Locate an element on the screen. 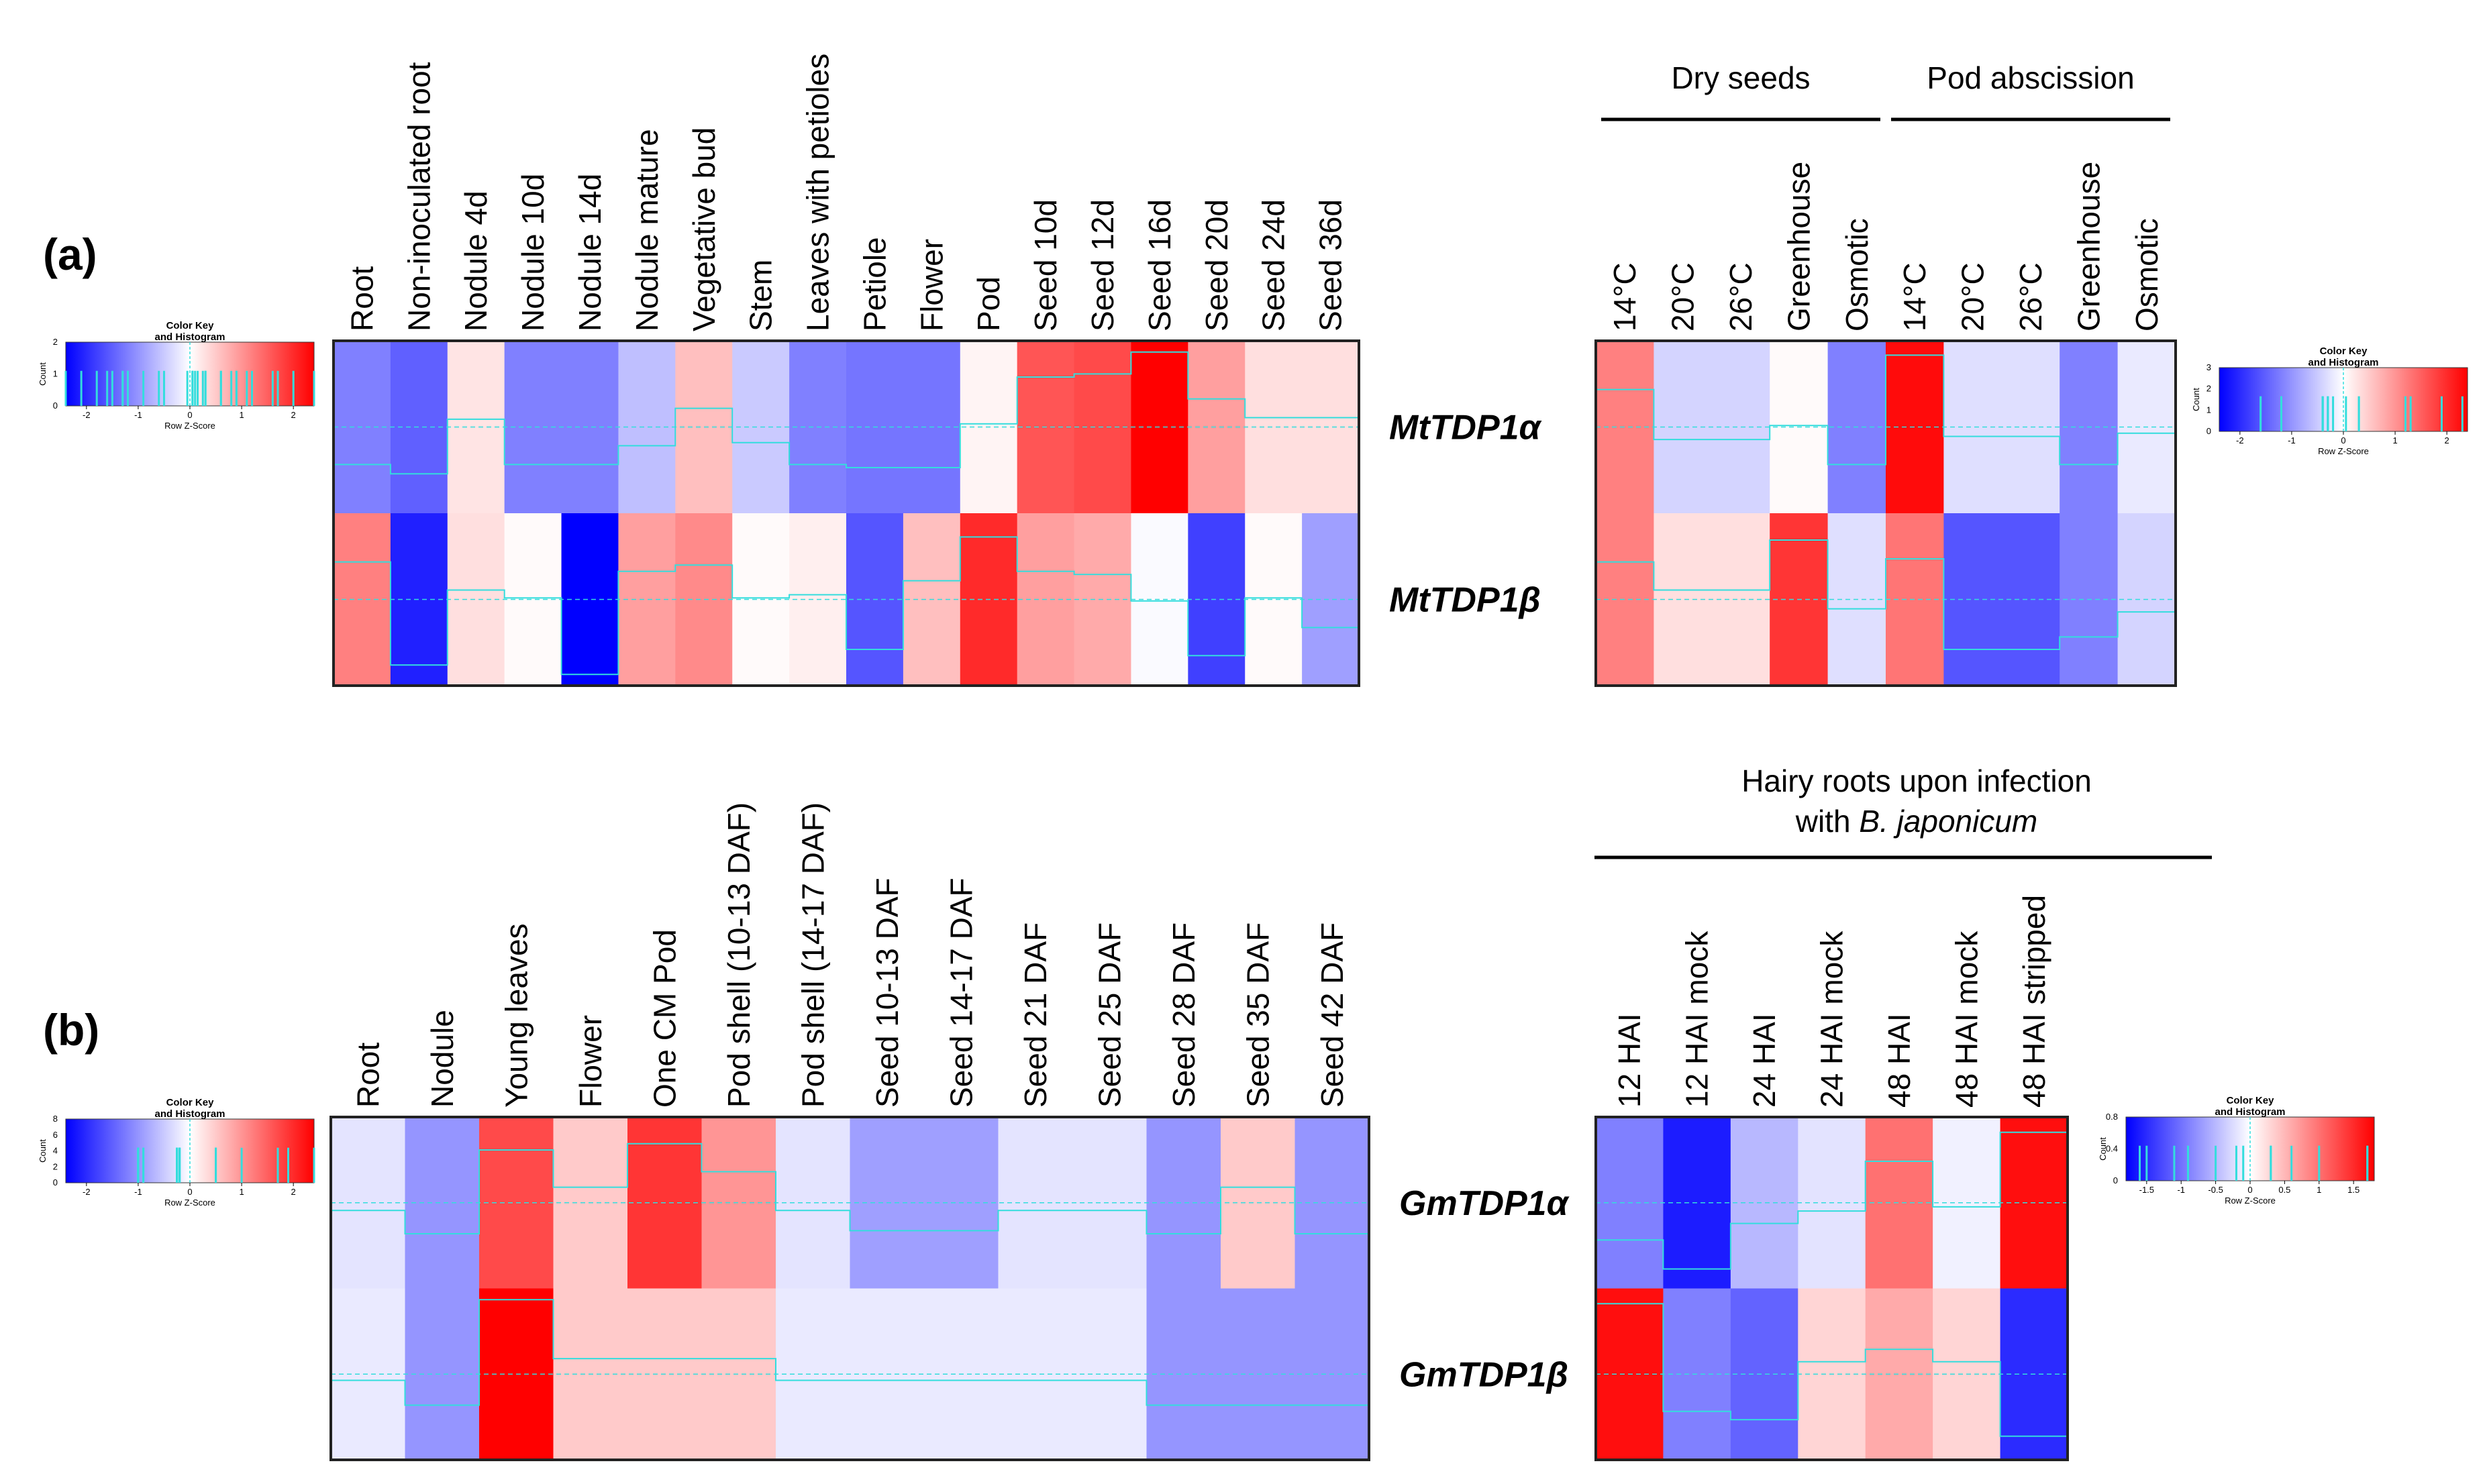 The height and width of the screenshot is (1484, 2487). column-label: Non-inoculated root is located at coordinates (418, 196).